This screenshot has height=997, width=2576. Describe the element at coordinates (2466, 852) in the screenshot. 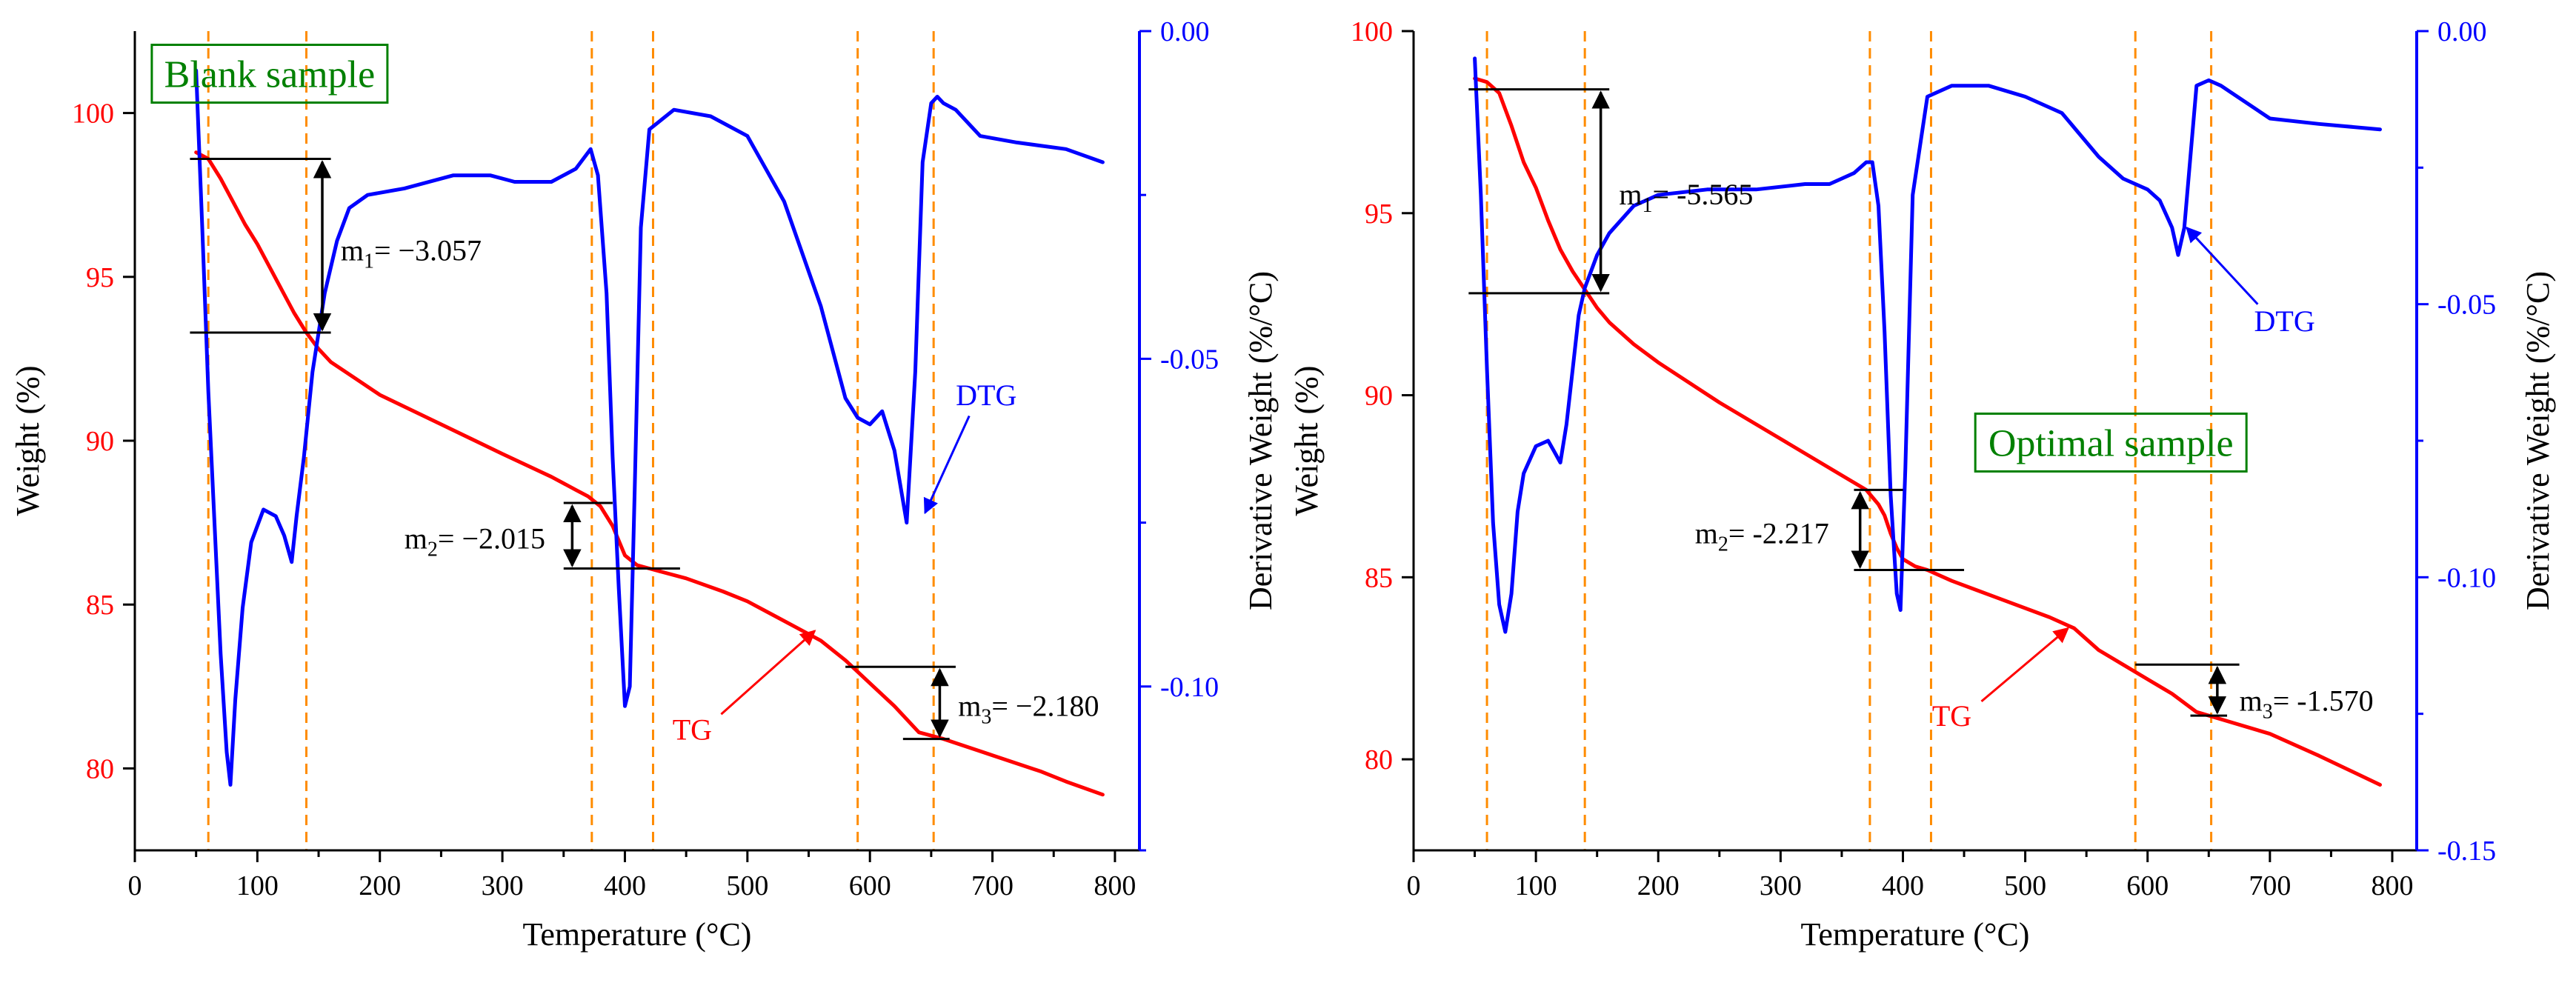

I see `y2-tick-label: -0.15` at that location.